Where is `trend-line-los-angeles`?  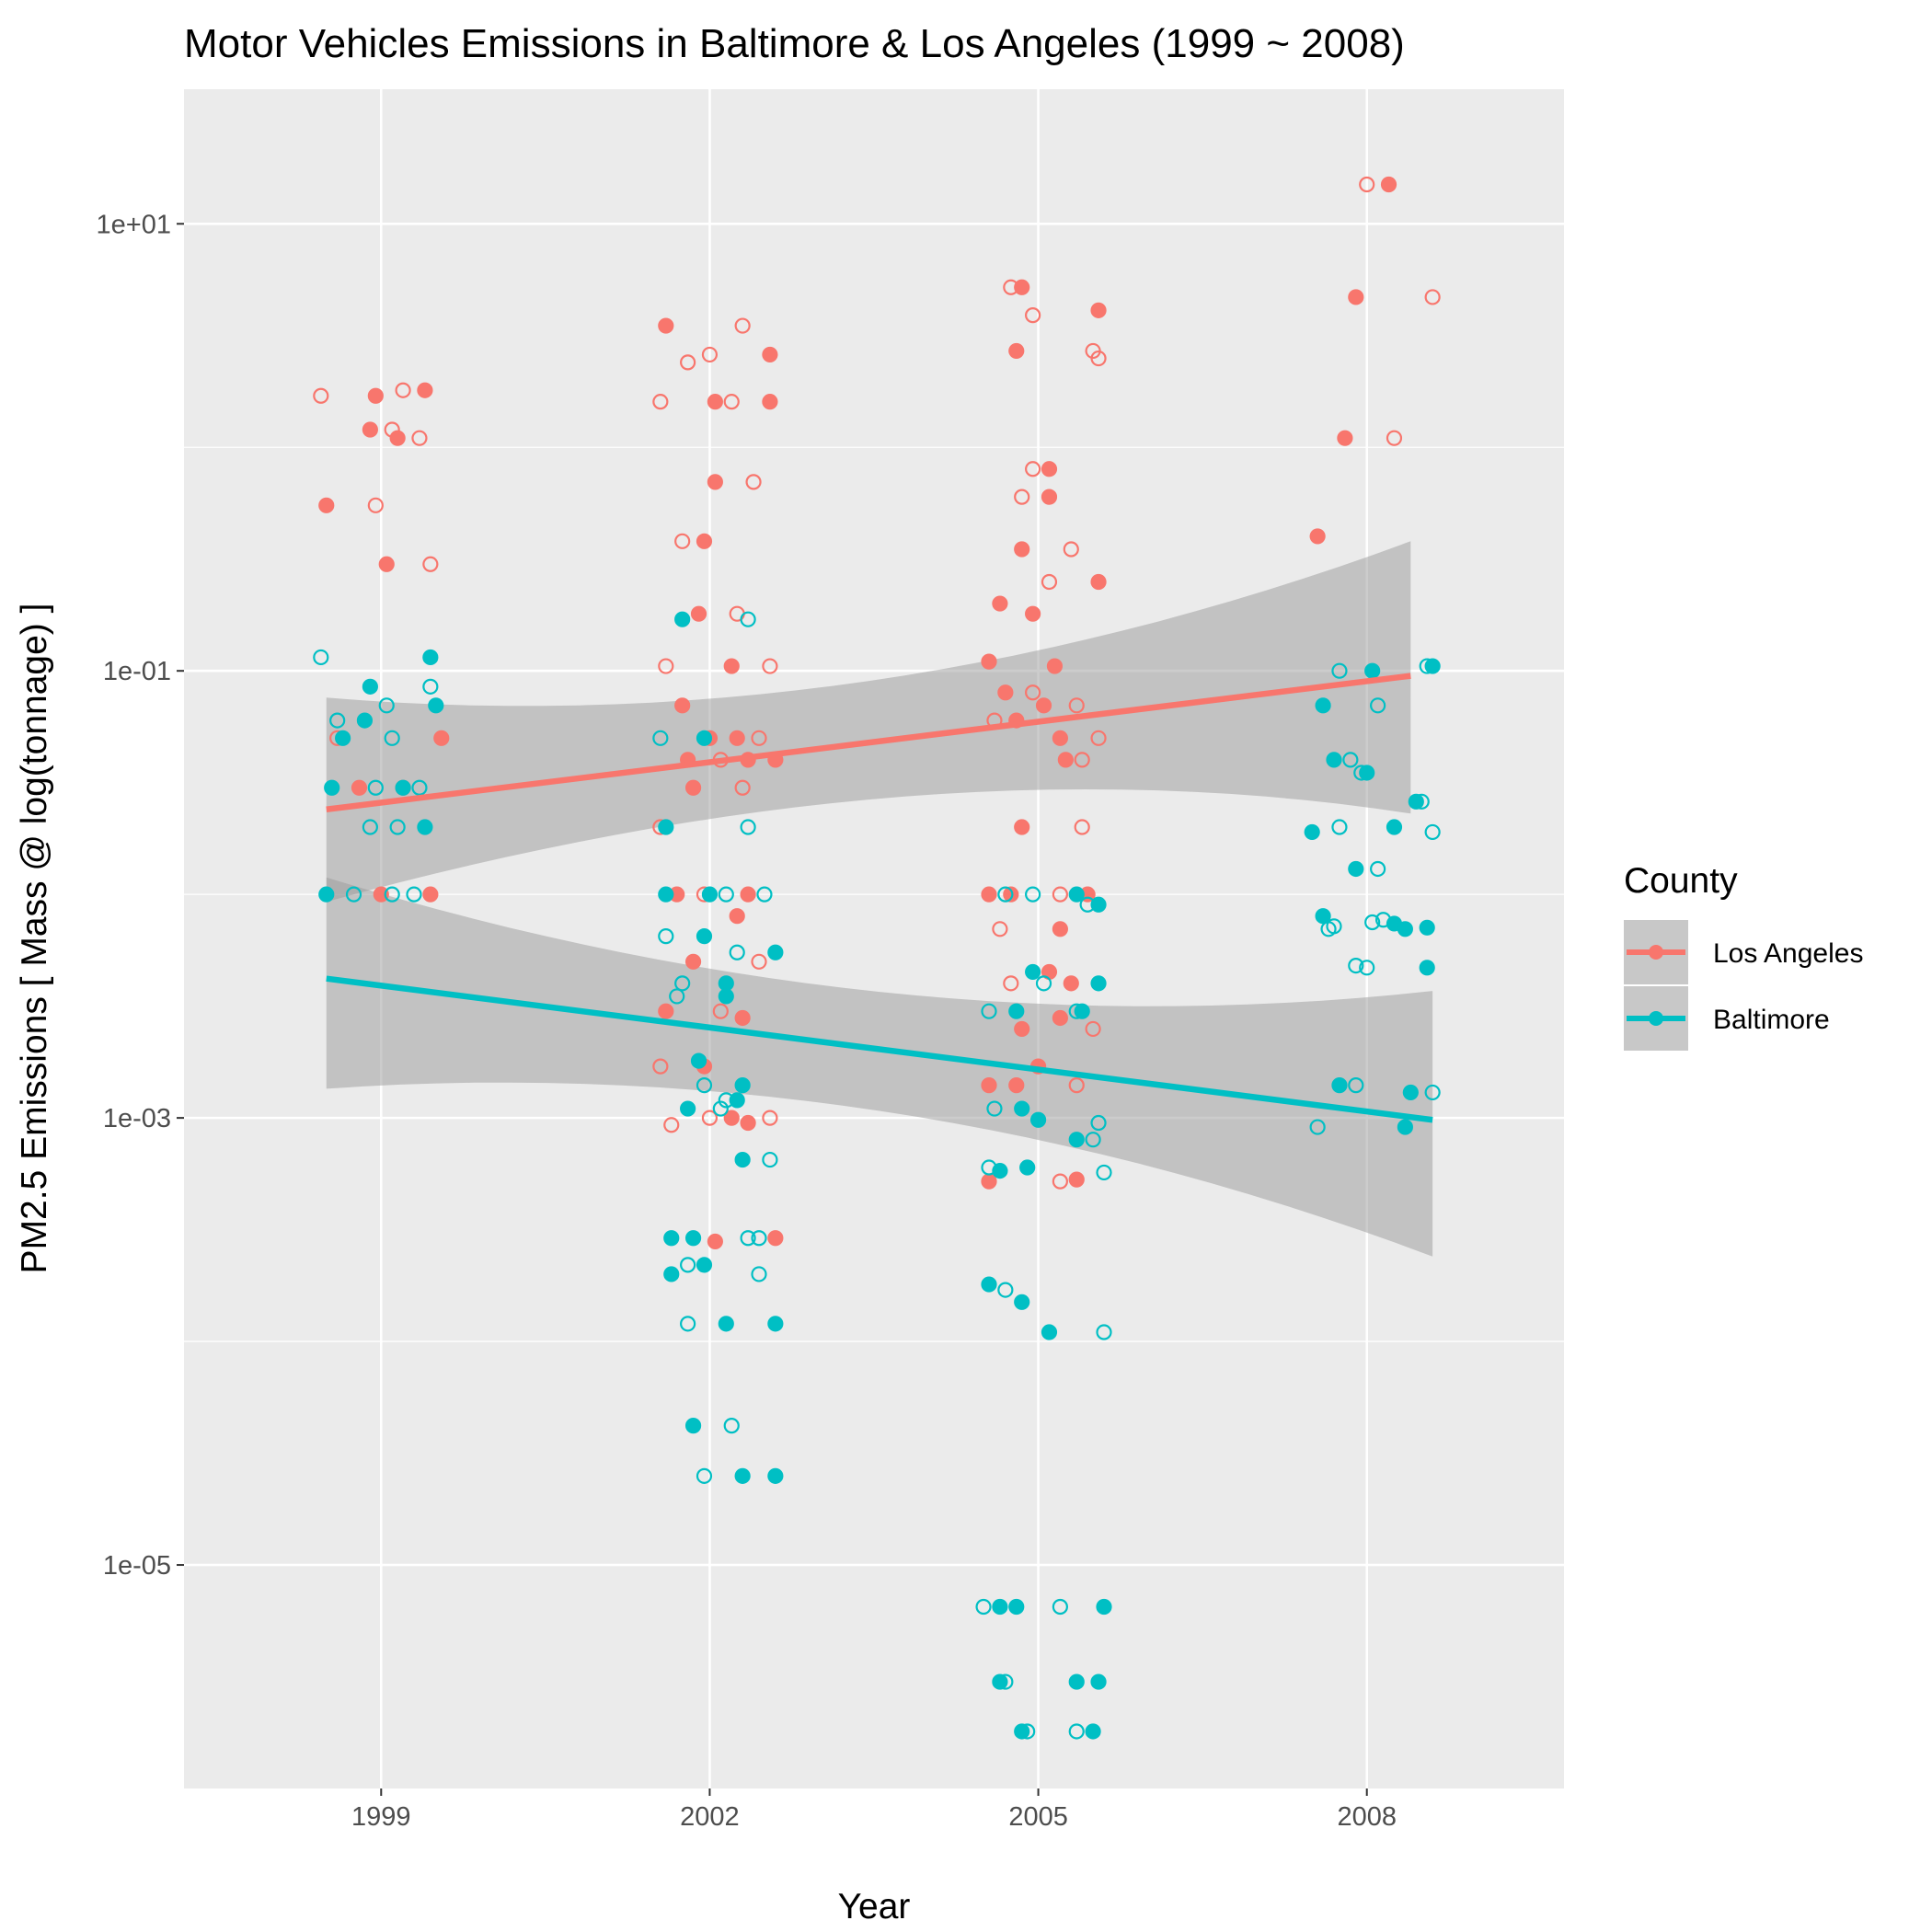 trend-line-los-angeles is located at coordinates (868, 743).